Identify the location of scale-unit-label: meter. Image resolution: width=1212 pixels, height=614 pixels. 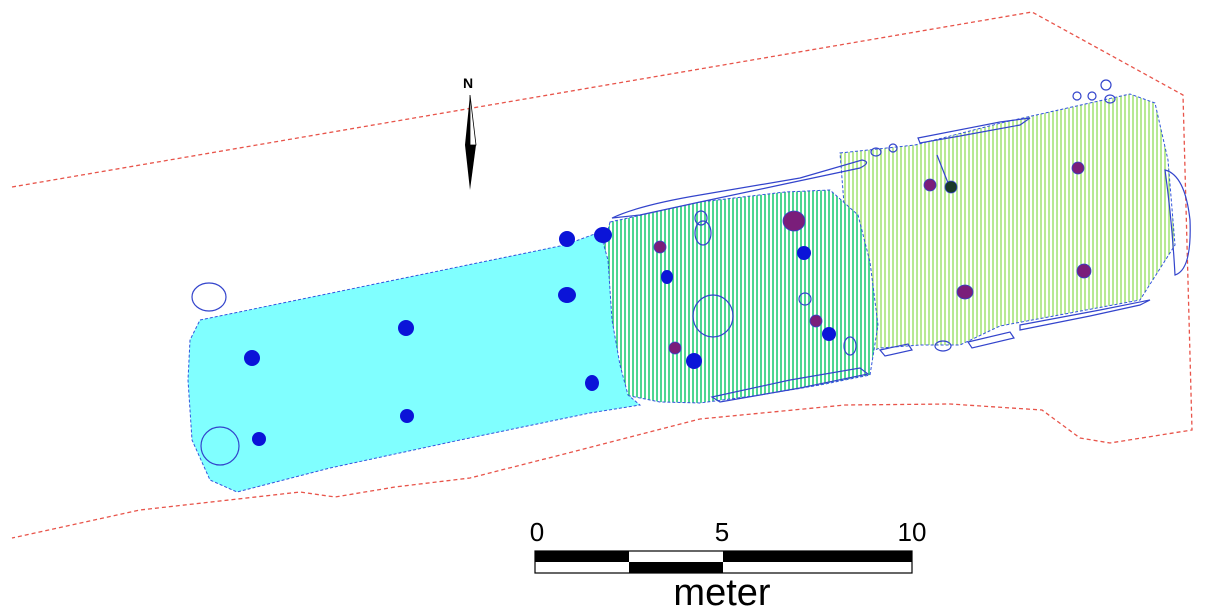
(721, 593).